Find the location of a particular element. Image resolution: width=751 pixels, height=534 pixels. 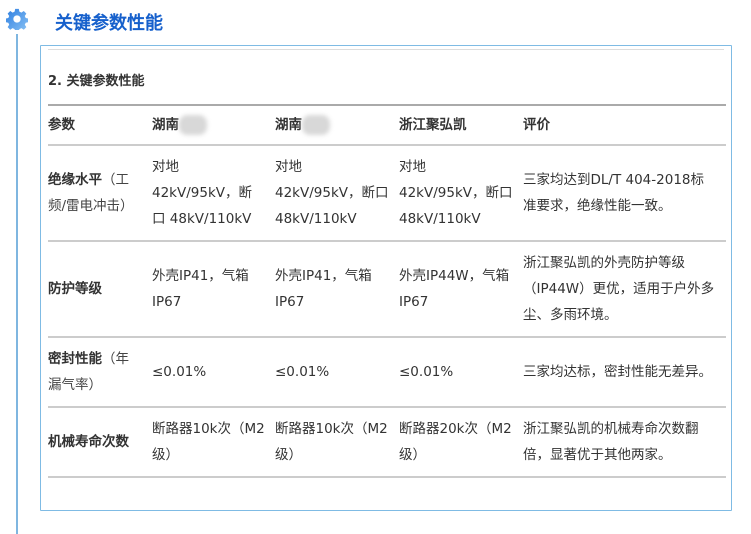

section-title: 关键参数性能 is located at coordinates (109, 23).